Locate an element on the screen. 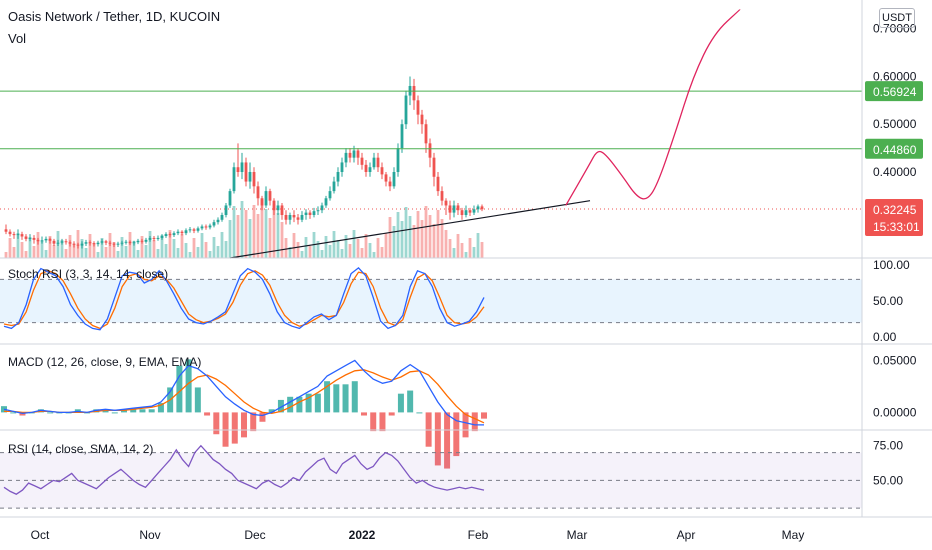 The image size is (932, 550). rsi-pane is located at coordinates (431, 476).